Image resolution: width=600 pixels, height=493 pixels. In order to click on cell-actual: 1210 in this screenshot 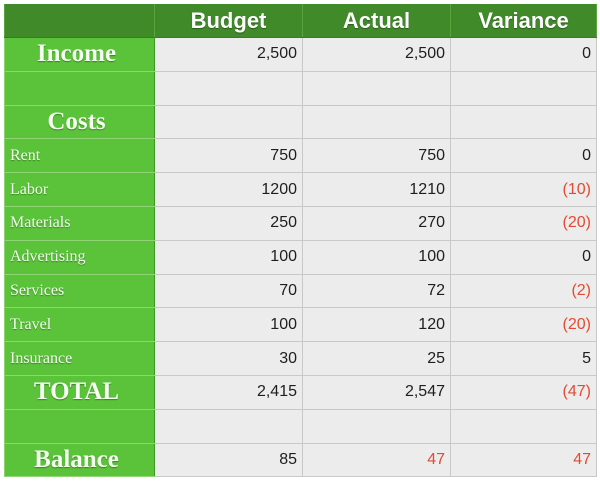, I will do `click(376, 189)`.